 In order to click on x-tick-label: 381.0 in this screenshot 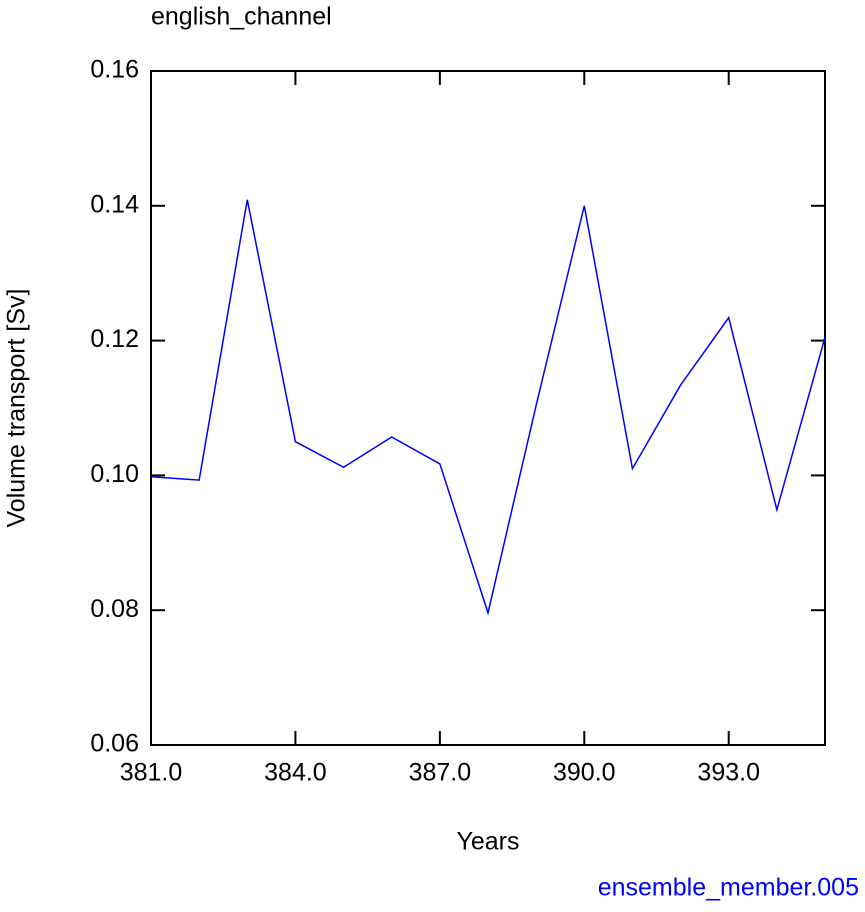, I will do `click(151, 773)`.